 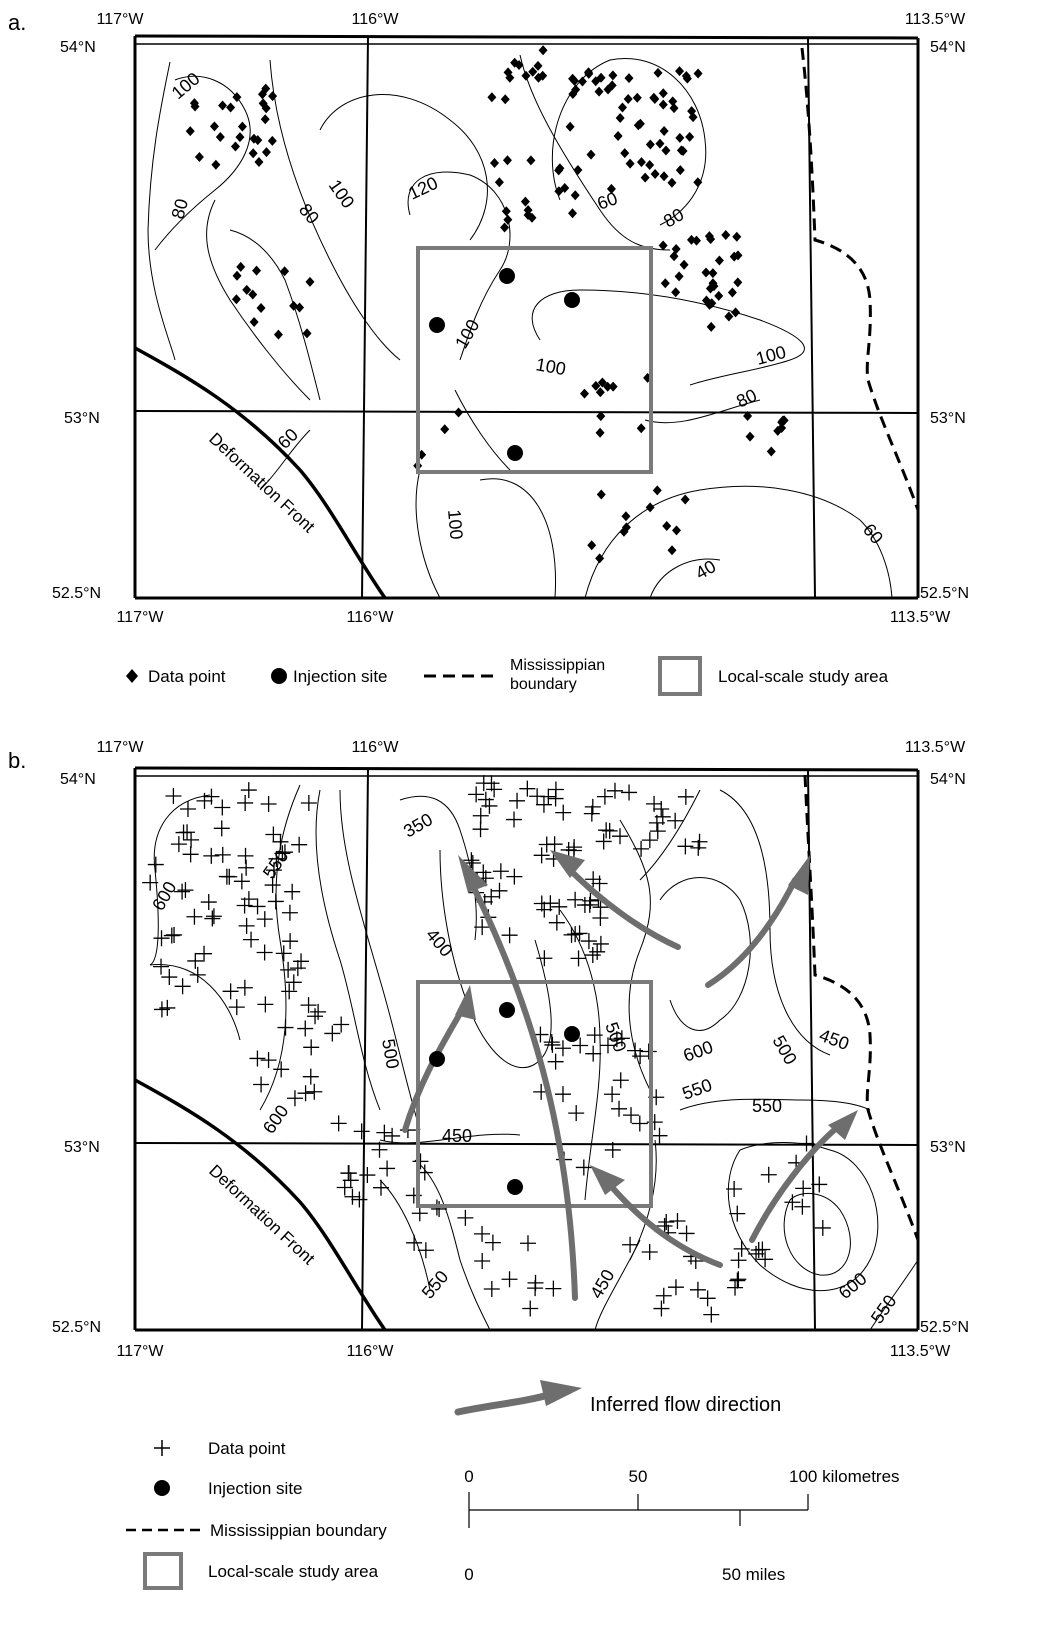 What do you see at coordinates (557, 675) in the screenshot?
I see `legend-a-mississippian: Mississippian boundary` at bounding box center [557, 675].